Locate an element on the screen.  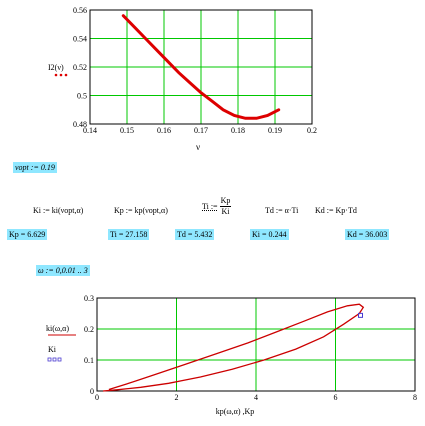
ti-lhs: Ti := is located at coordinates (210, 206).